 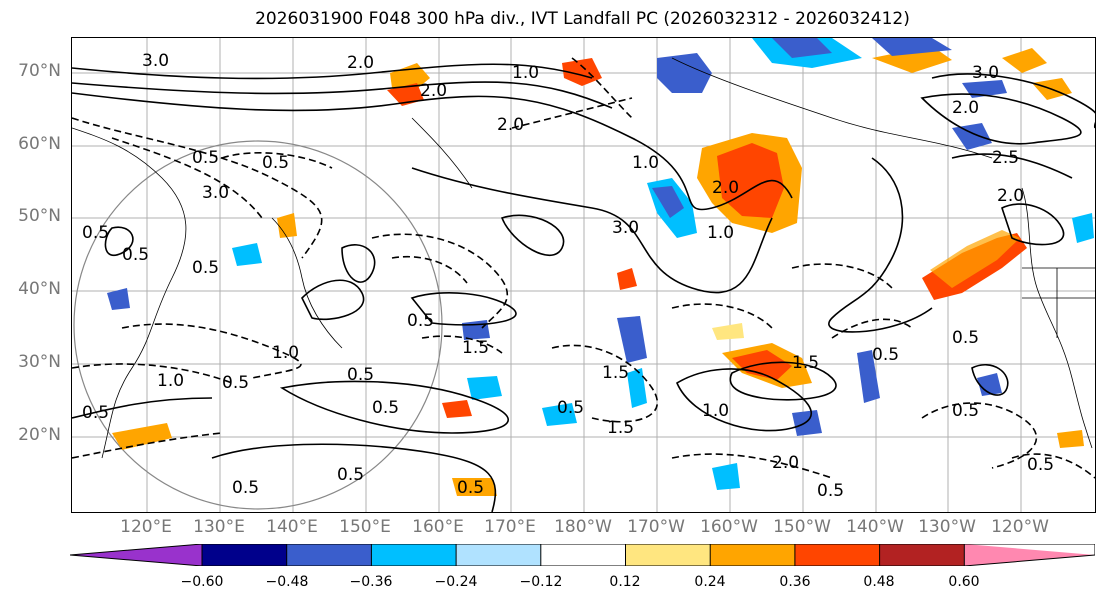 I want to click on colorbar-tick-label: −0.24, so click(x=456, y=582).